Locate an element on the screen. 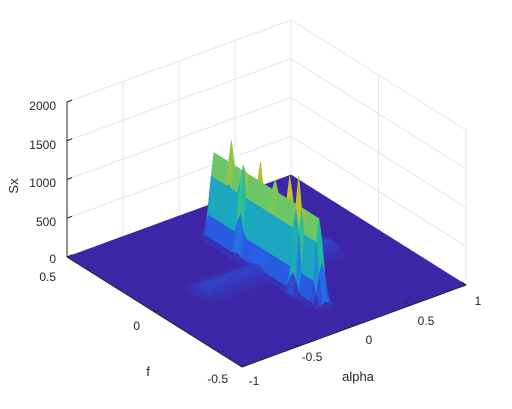  z-tick-label: 500 is located at coordinates (46, 222).